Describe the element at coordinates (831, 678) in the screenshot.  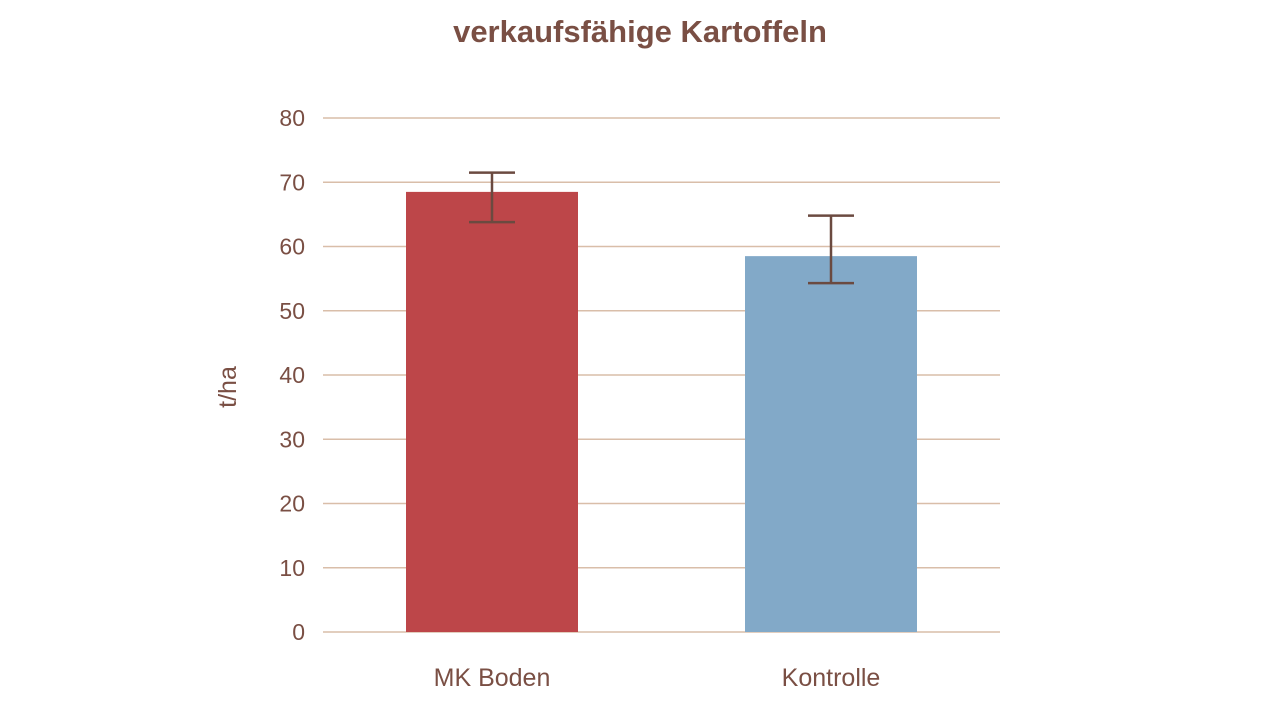
I see `x-category-label: Kontrolle` at that location.